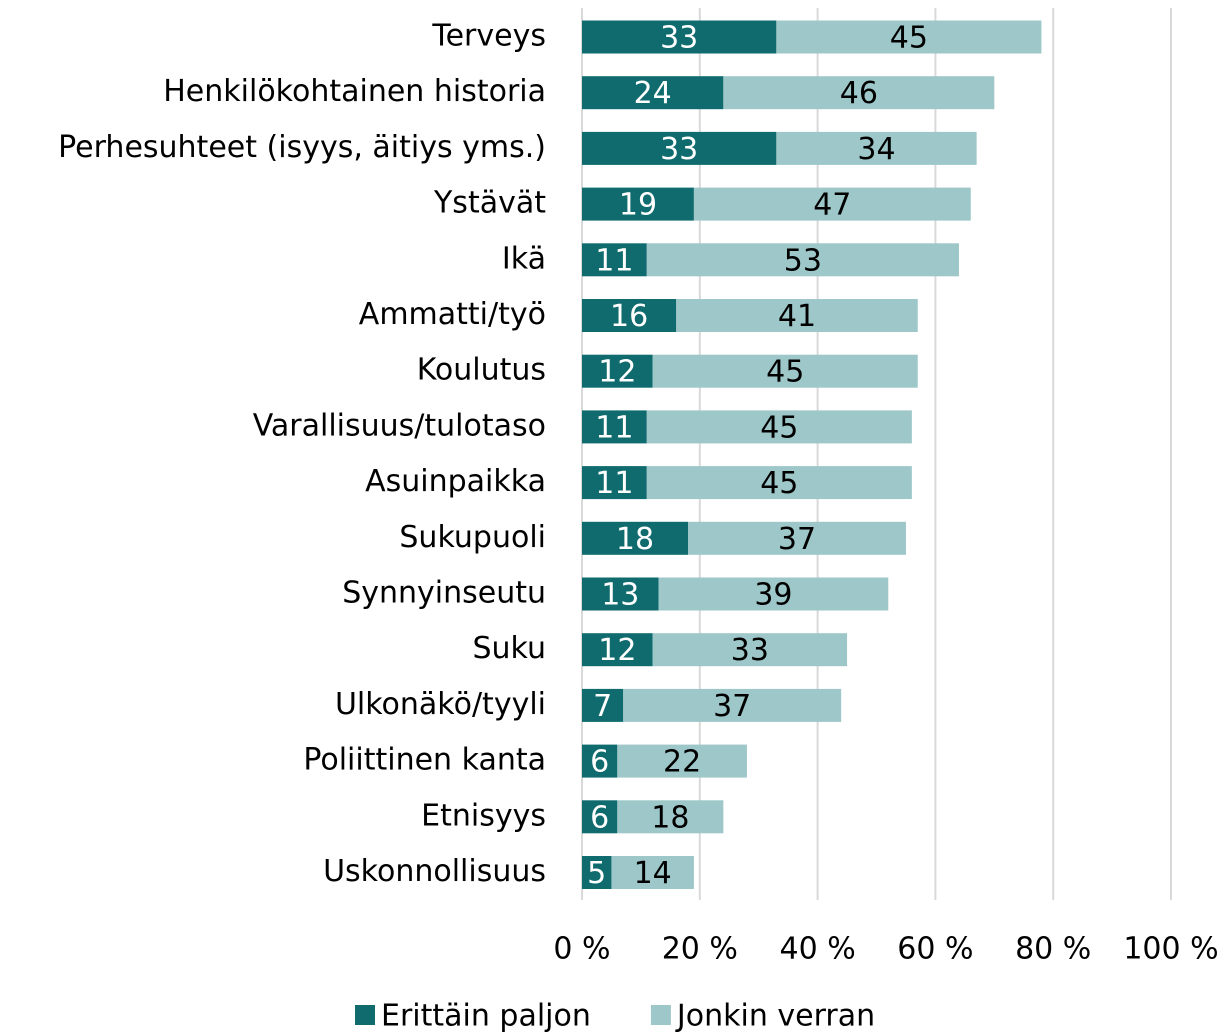  I want to click on data-label: 41, so click(797, 316).